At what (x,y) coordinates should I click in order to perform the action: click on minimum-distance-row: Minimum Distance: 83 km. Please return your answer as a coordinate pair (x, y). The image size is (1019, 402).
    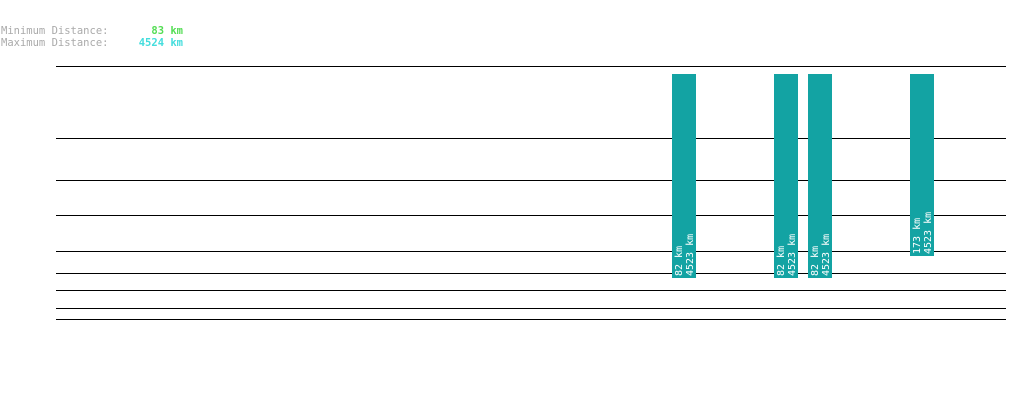
    Looking at the image, I should click on (92, 31).